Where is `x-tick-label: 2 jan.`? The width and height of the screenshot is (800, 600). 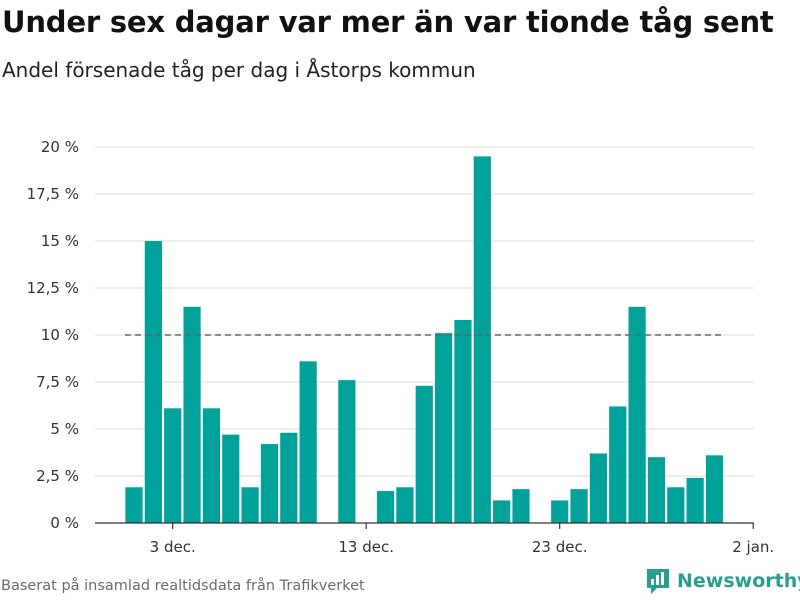
x-tick-label: 2 jan. is located at coordinates (753, 547).